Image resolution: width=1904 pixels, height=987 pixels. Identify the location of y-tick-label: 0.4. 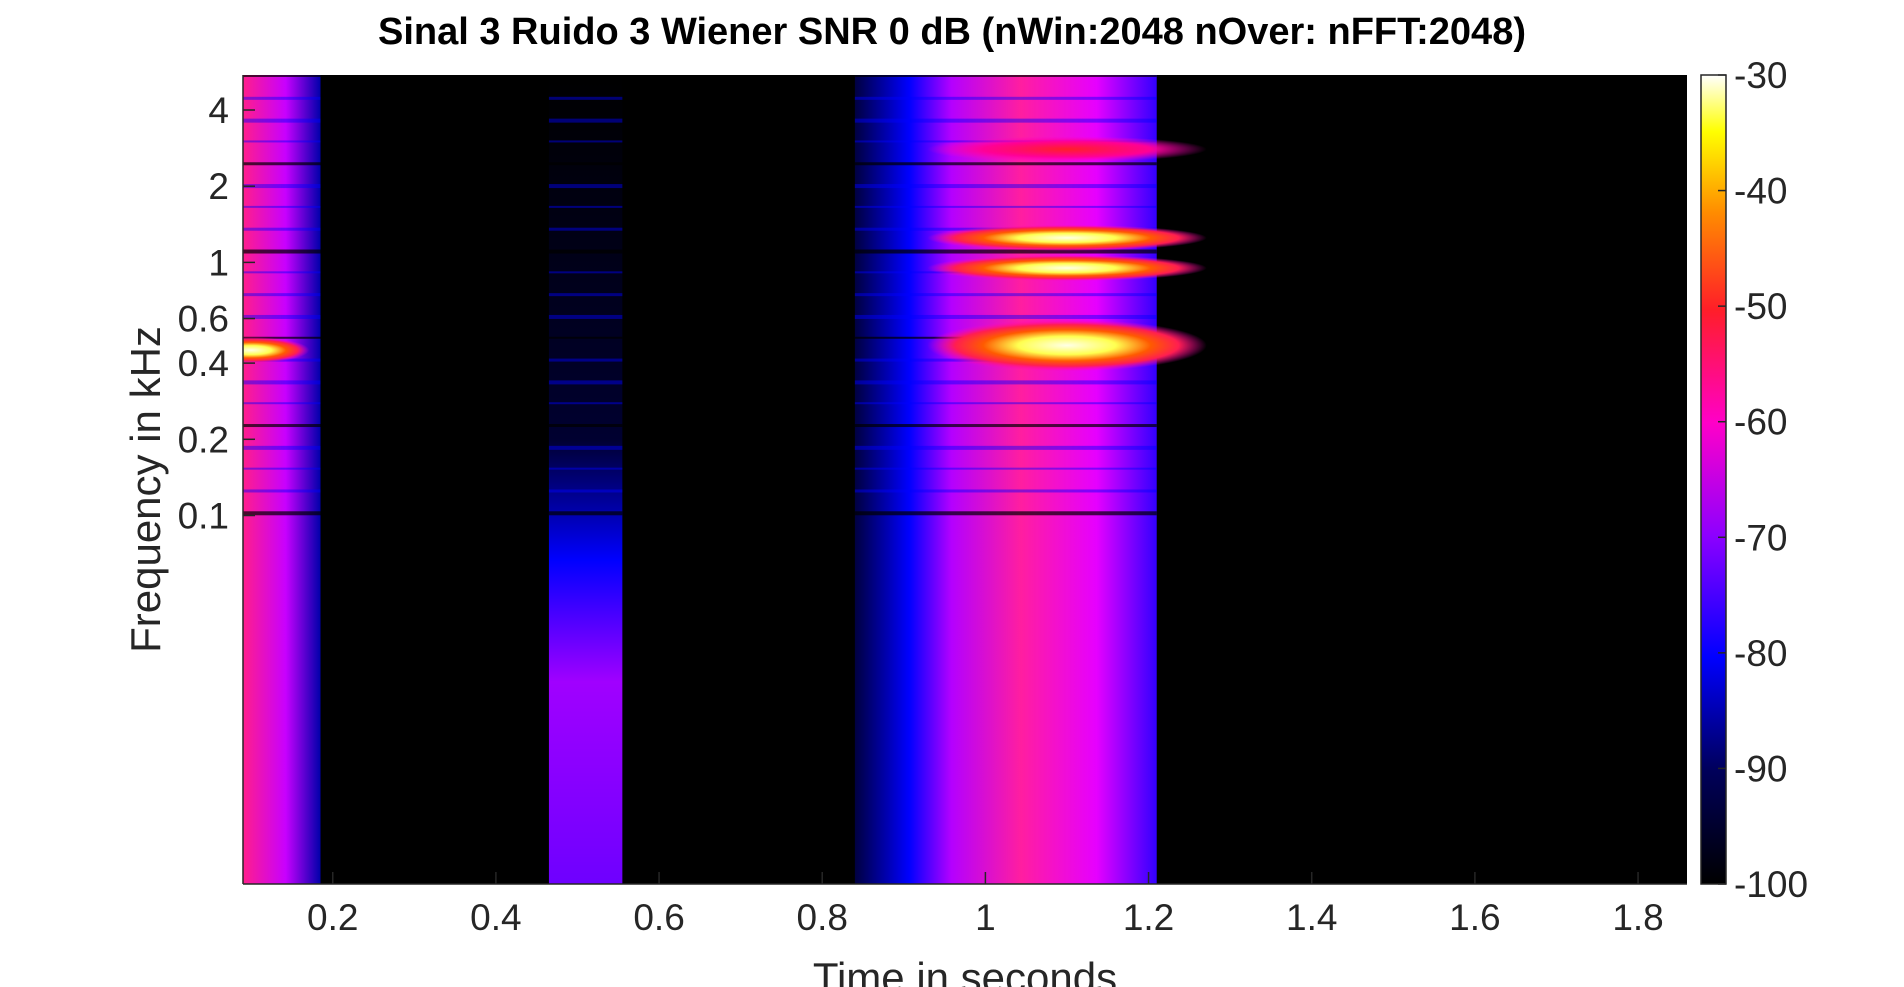
(203, 363).